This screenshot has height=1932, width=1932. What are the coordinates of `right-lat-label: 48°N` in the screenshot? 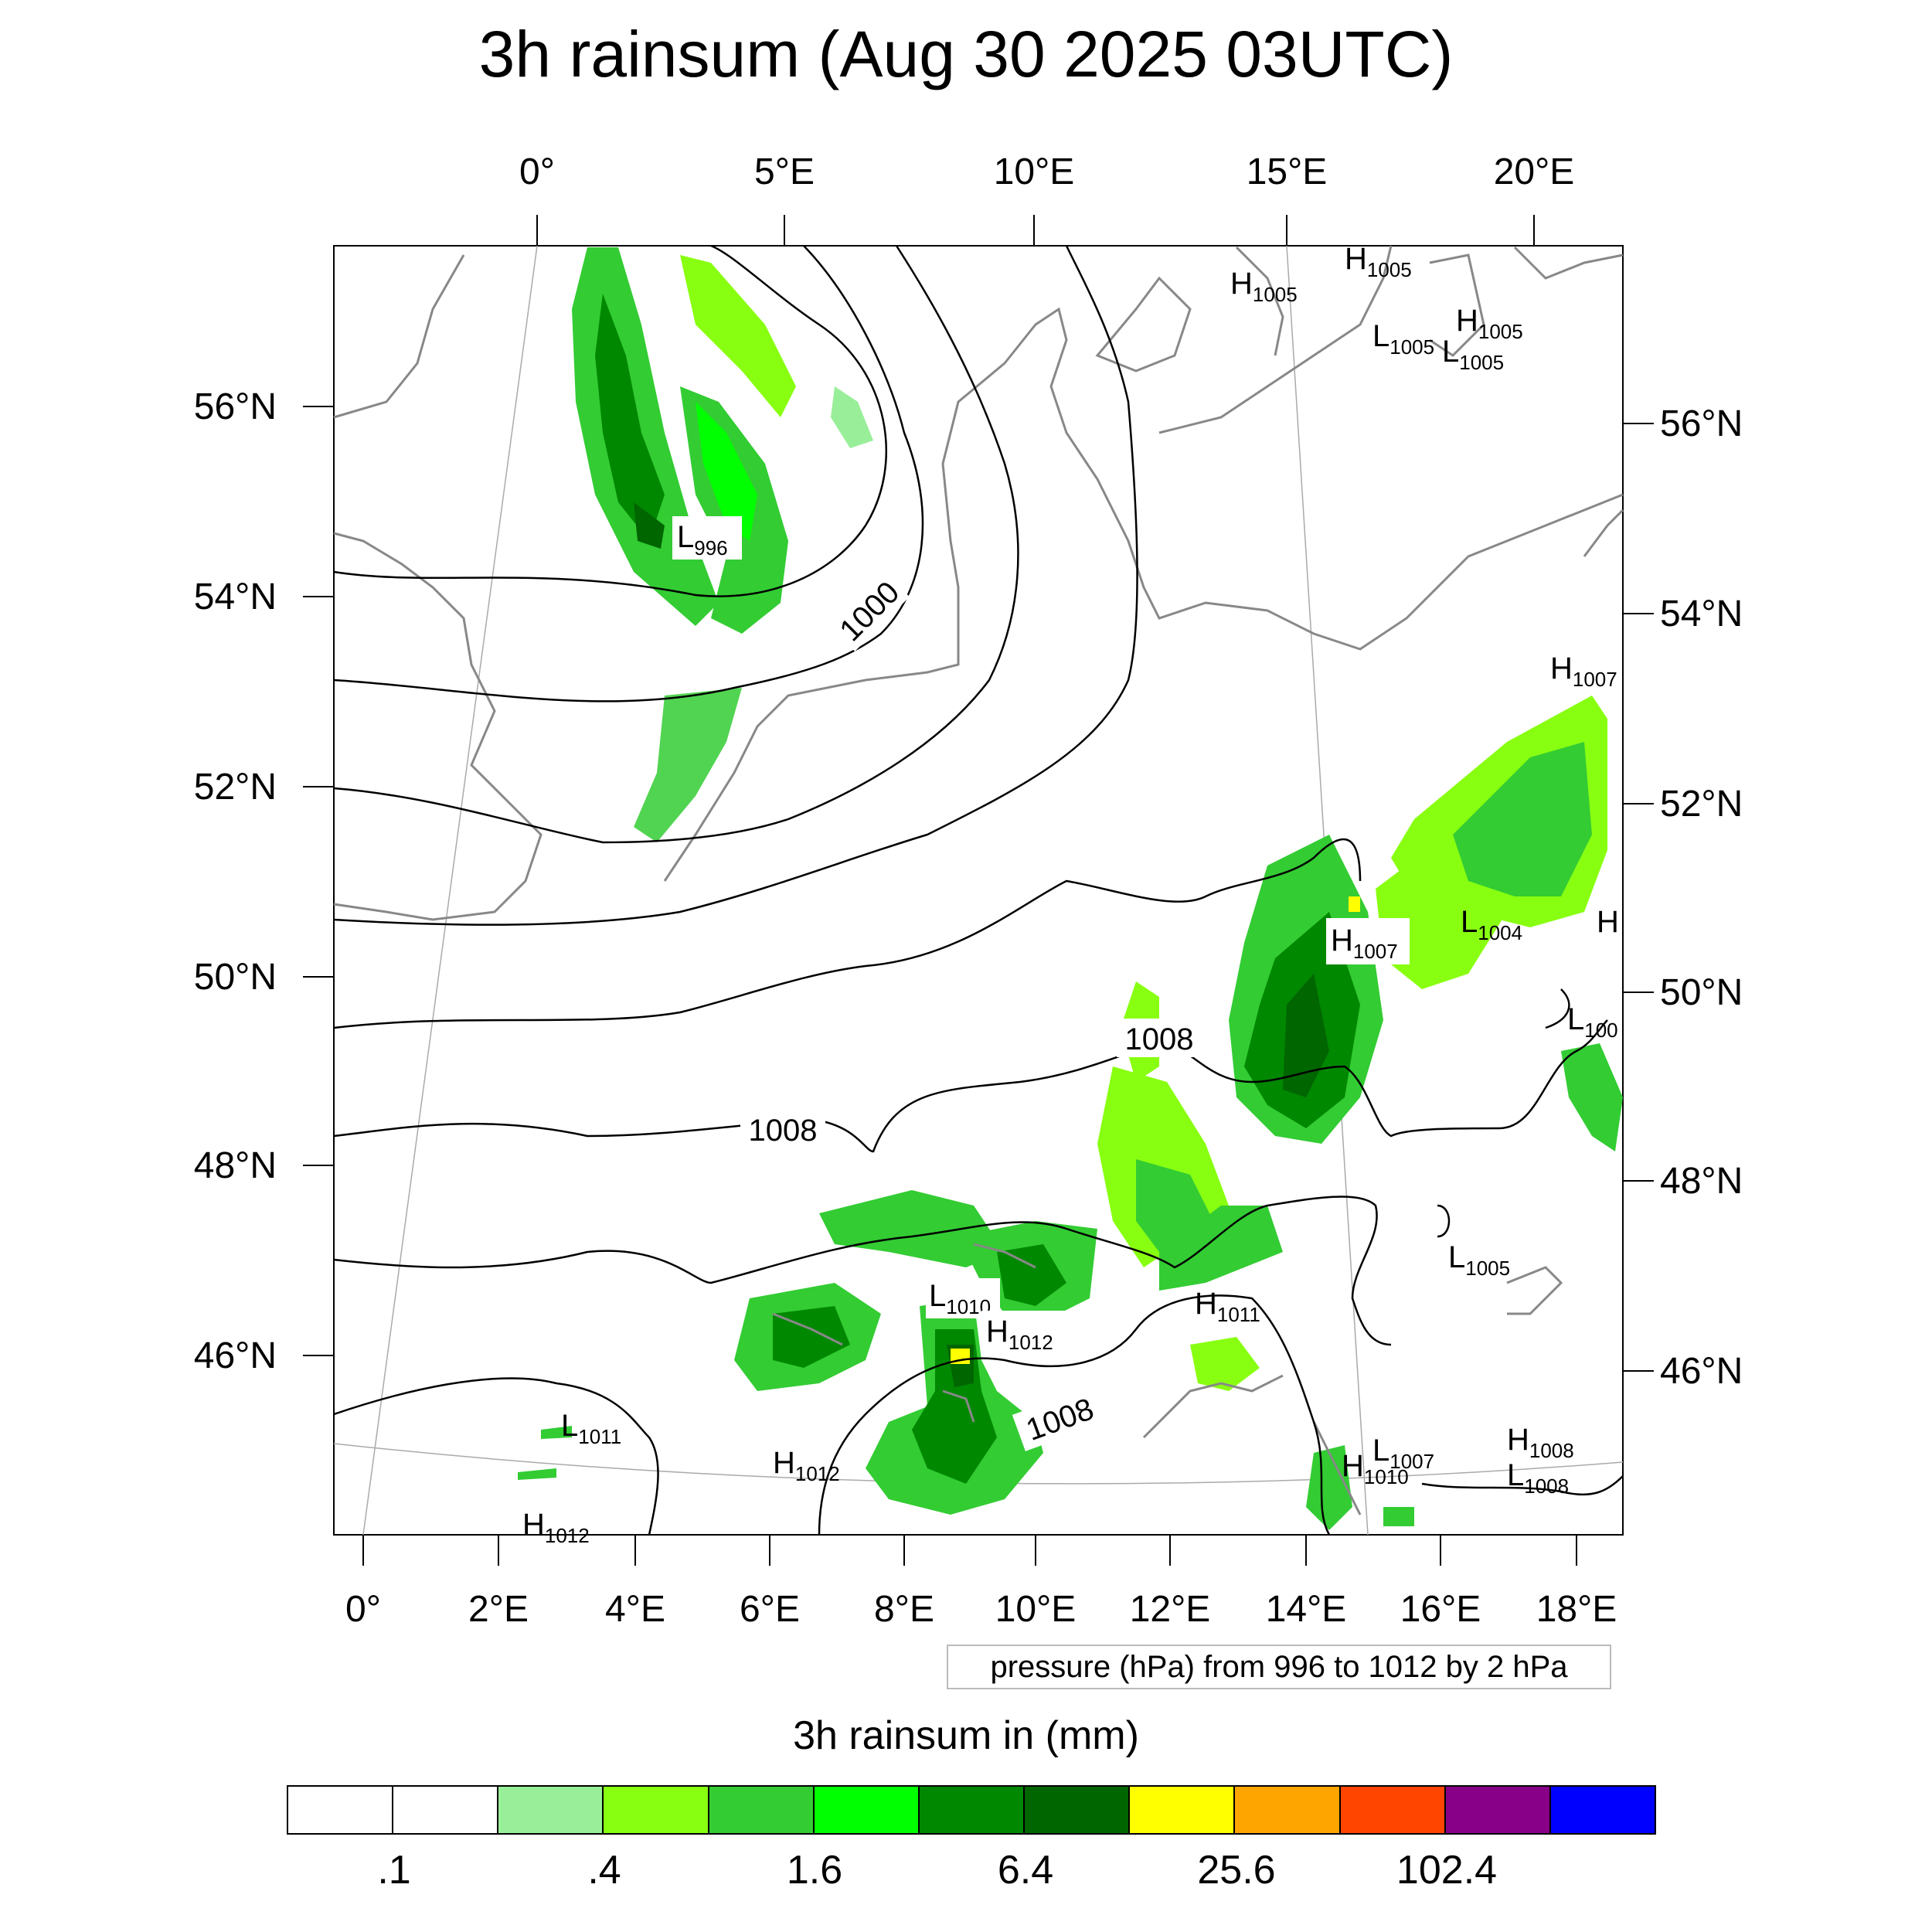 It's located at (1701, 1182).